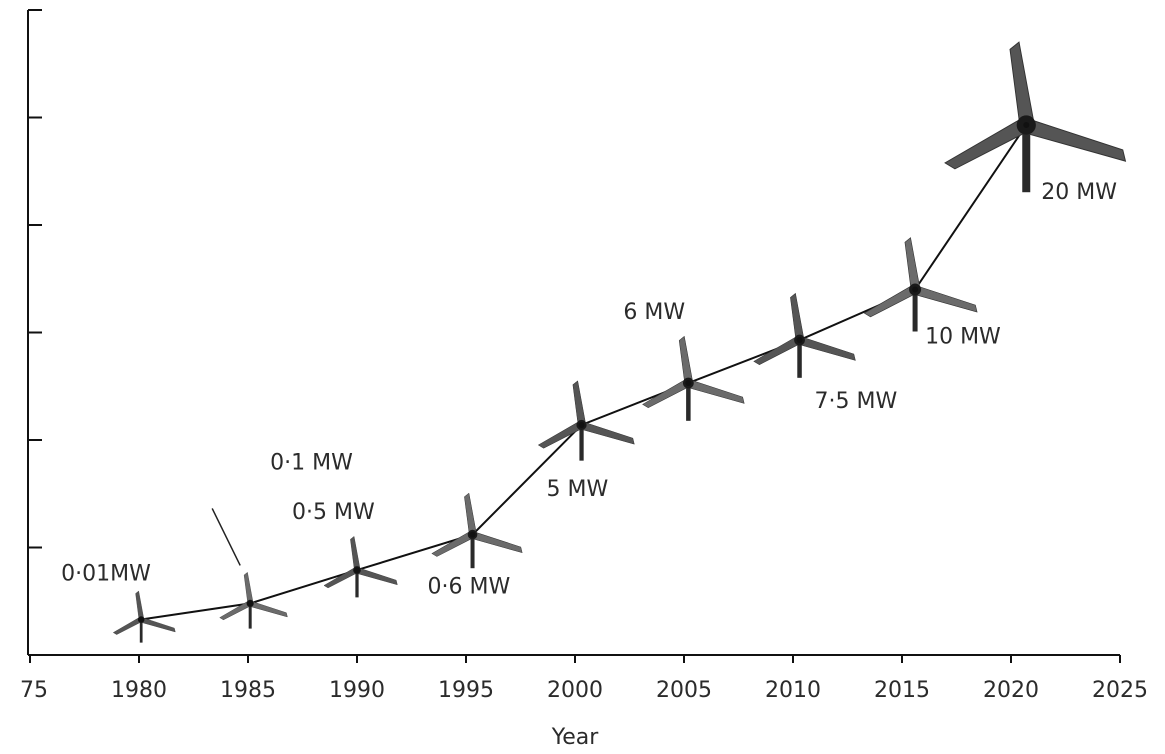  What do you see at coordinates (1079, 192) in the screenshot?
I see `point-label: 20 MW` at bounding box center [1079, 192].